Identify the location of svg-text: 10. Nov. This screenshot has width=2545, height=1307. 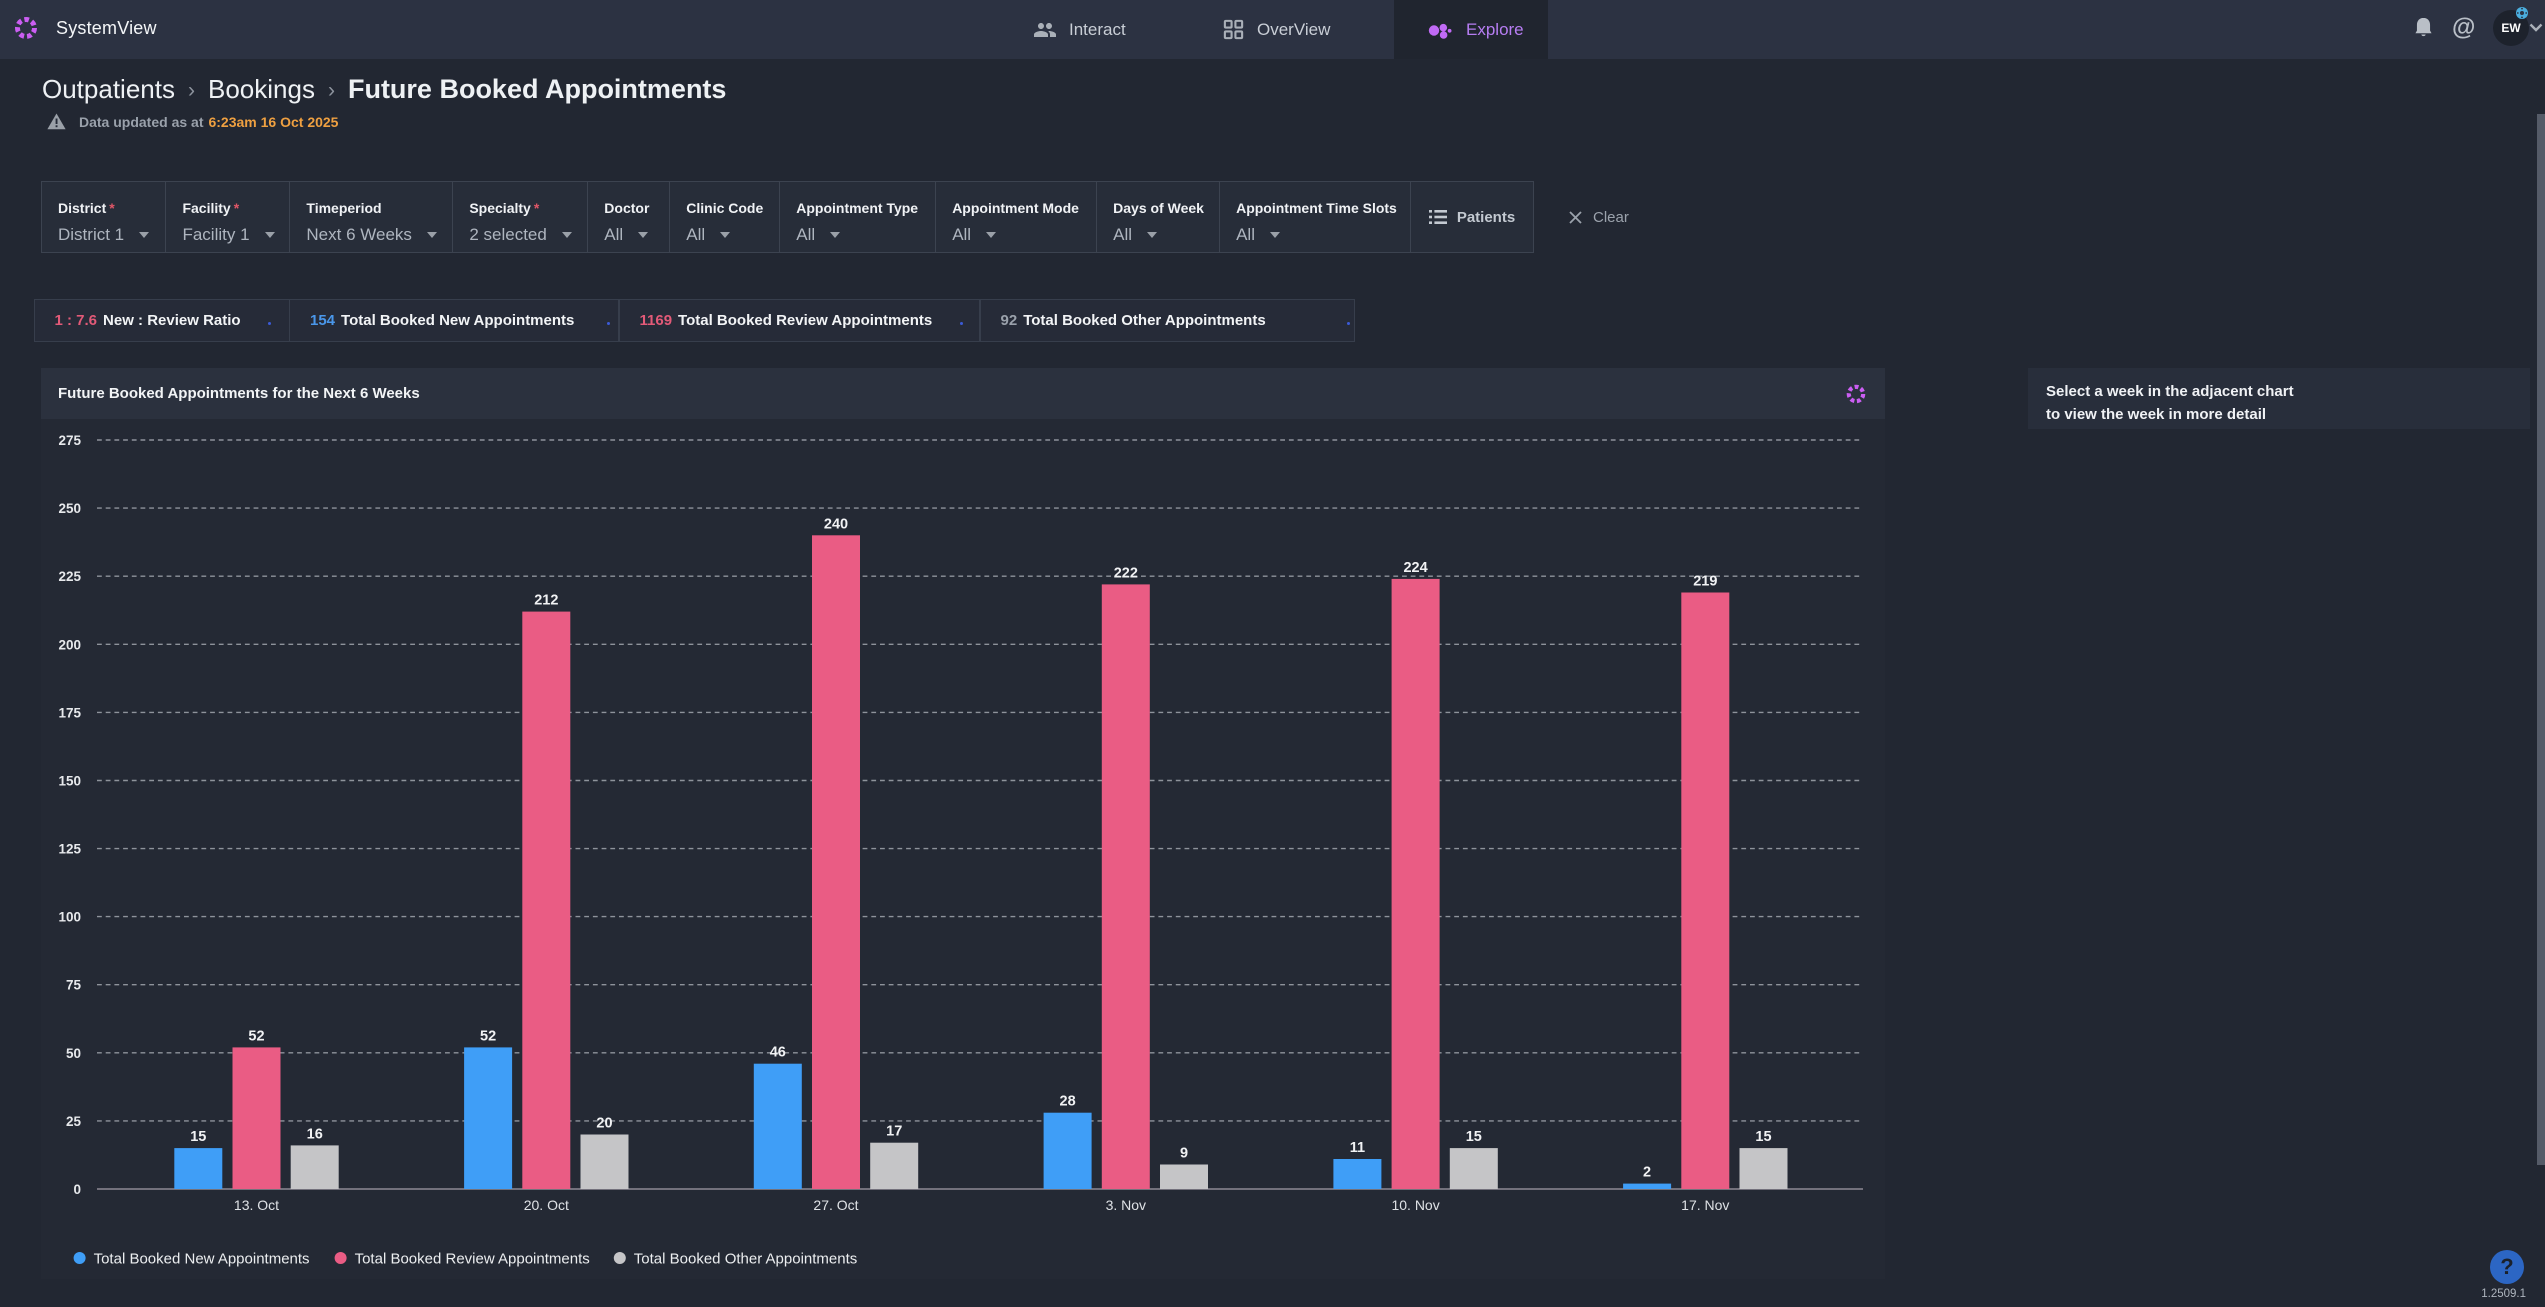
(1415, 1205).